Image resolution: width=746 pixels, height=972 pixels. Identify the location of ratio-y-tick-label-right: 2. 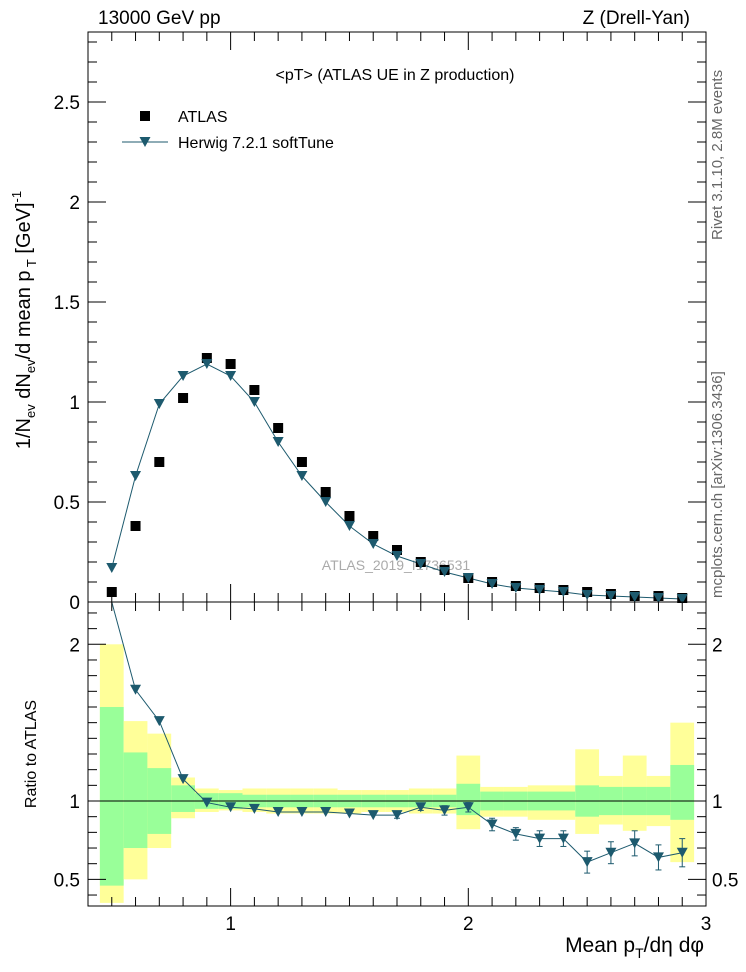
(717, 645).